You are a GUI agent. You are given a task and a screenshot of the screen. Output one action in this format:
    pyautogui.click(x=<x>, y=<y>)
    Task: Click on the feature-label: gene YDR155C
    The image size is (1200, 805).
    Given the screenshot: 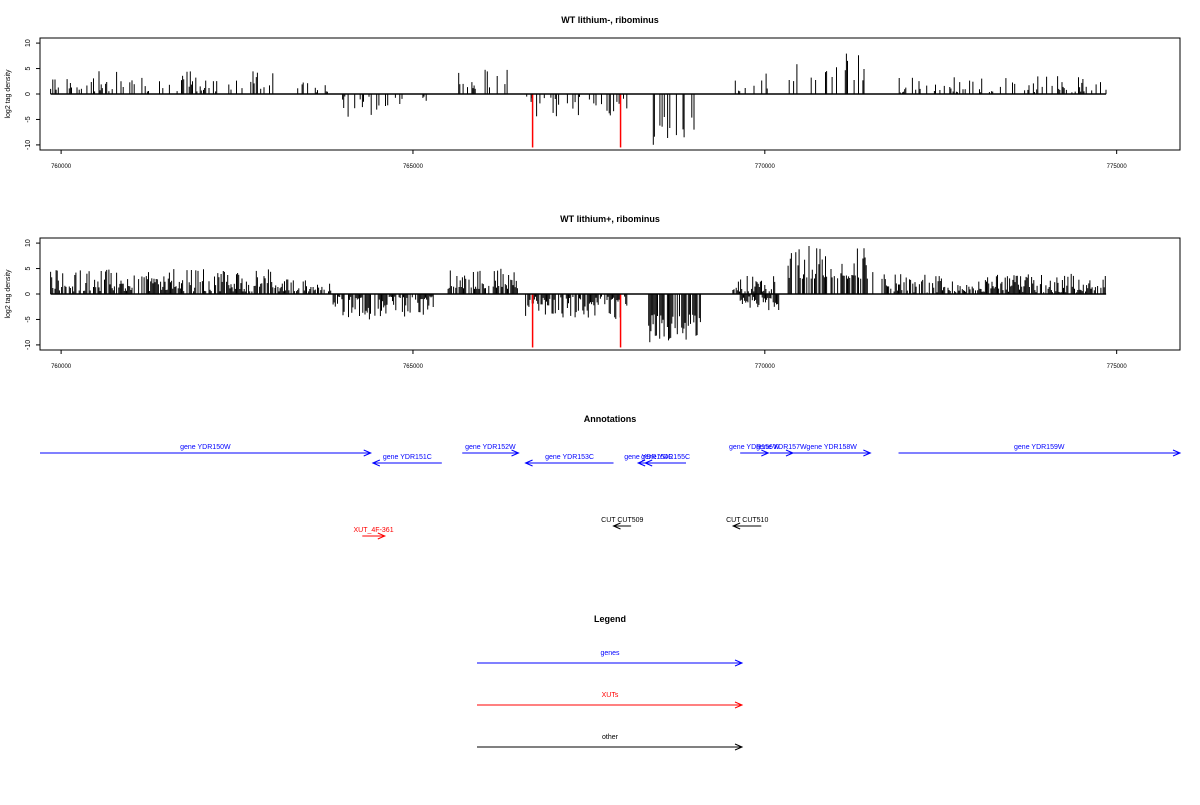 What is the action you would take?
    pyautogui.click(x=665, y=457)
    